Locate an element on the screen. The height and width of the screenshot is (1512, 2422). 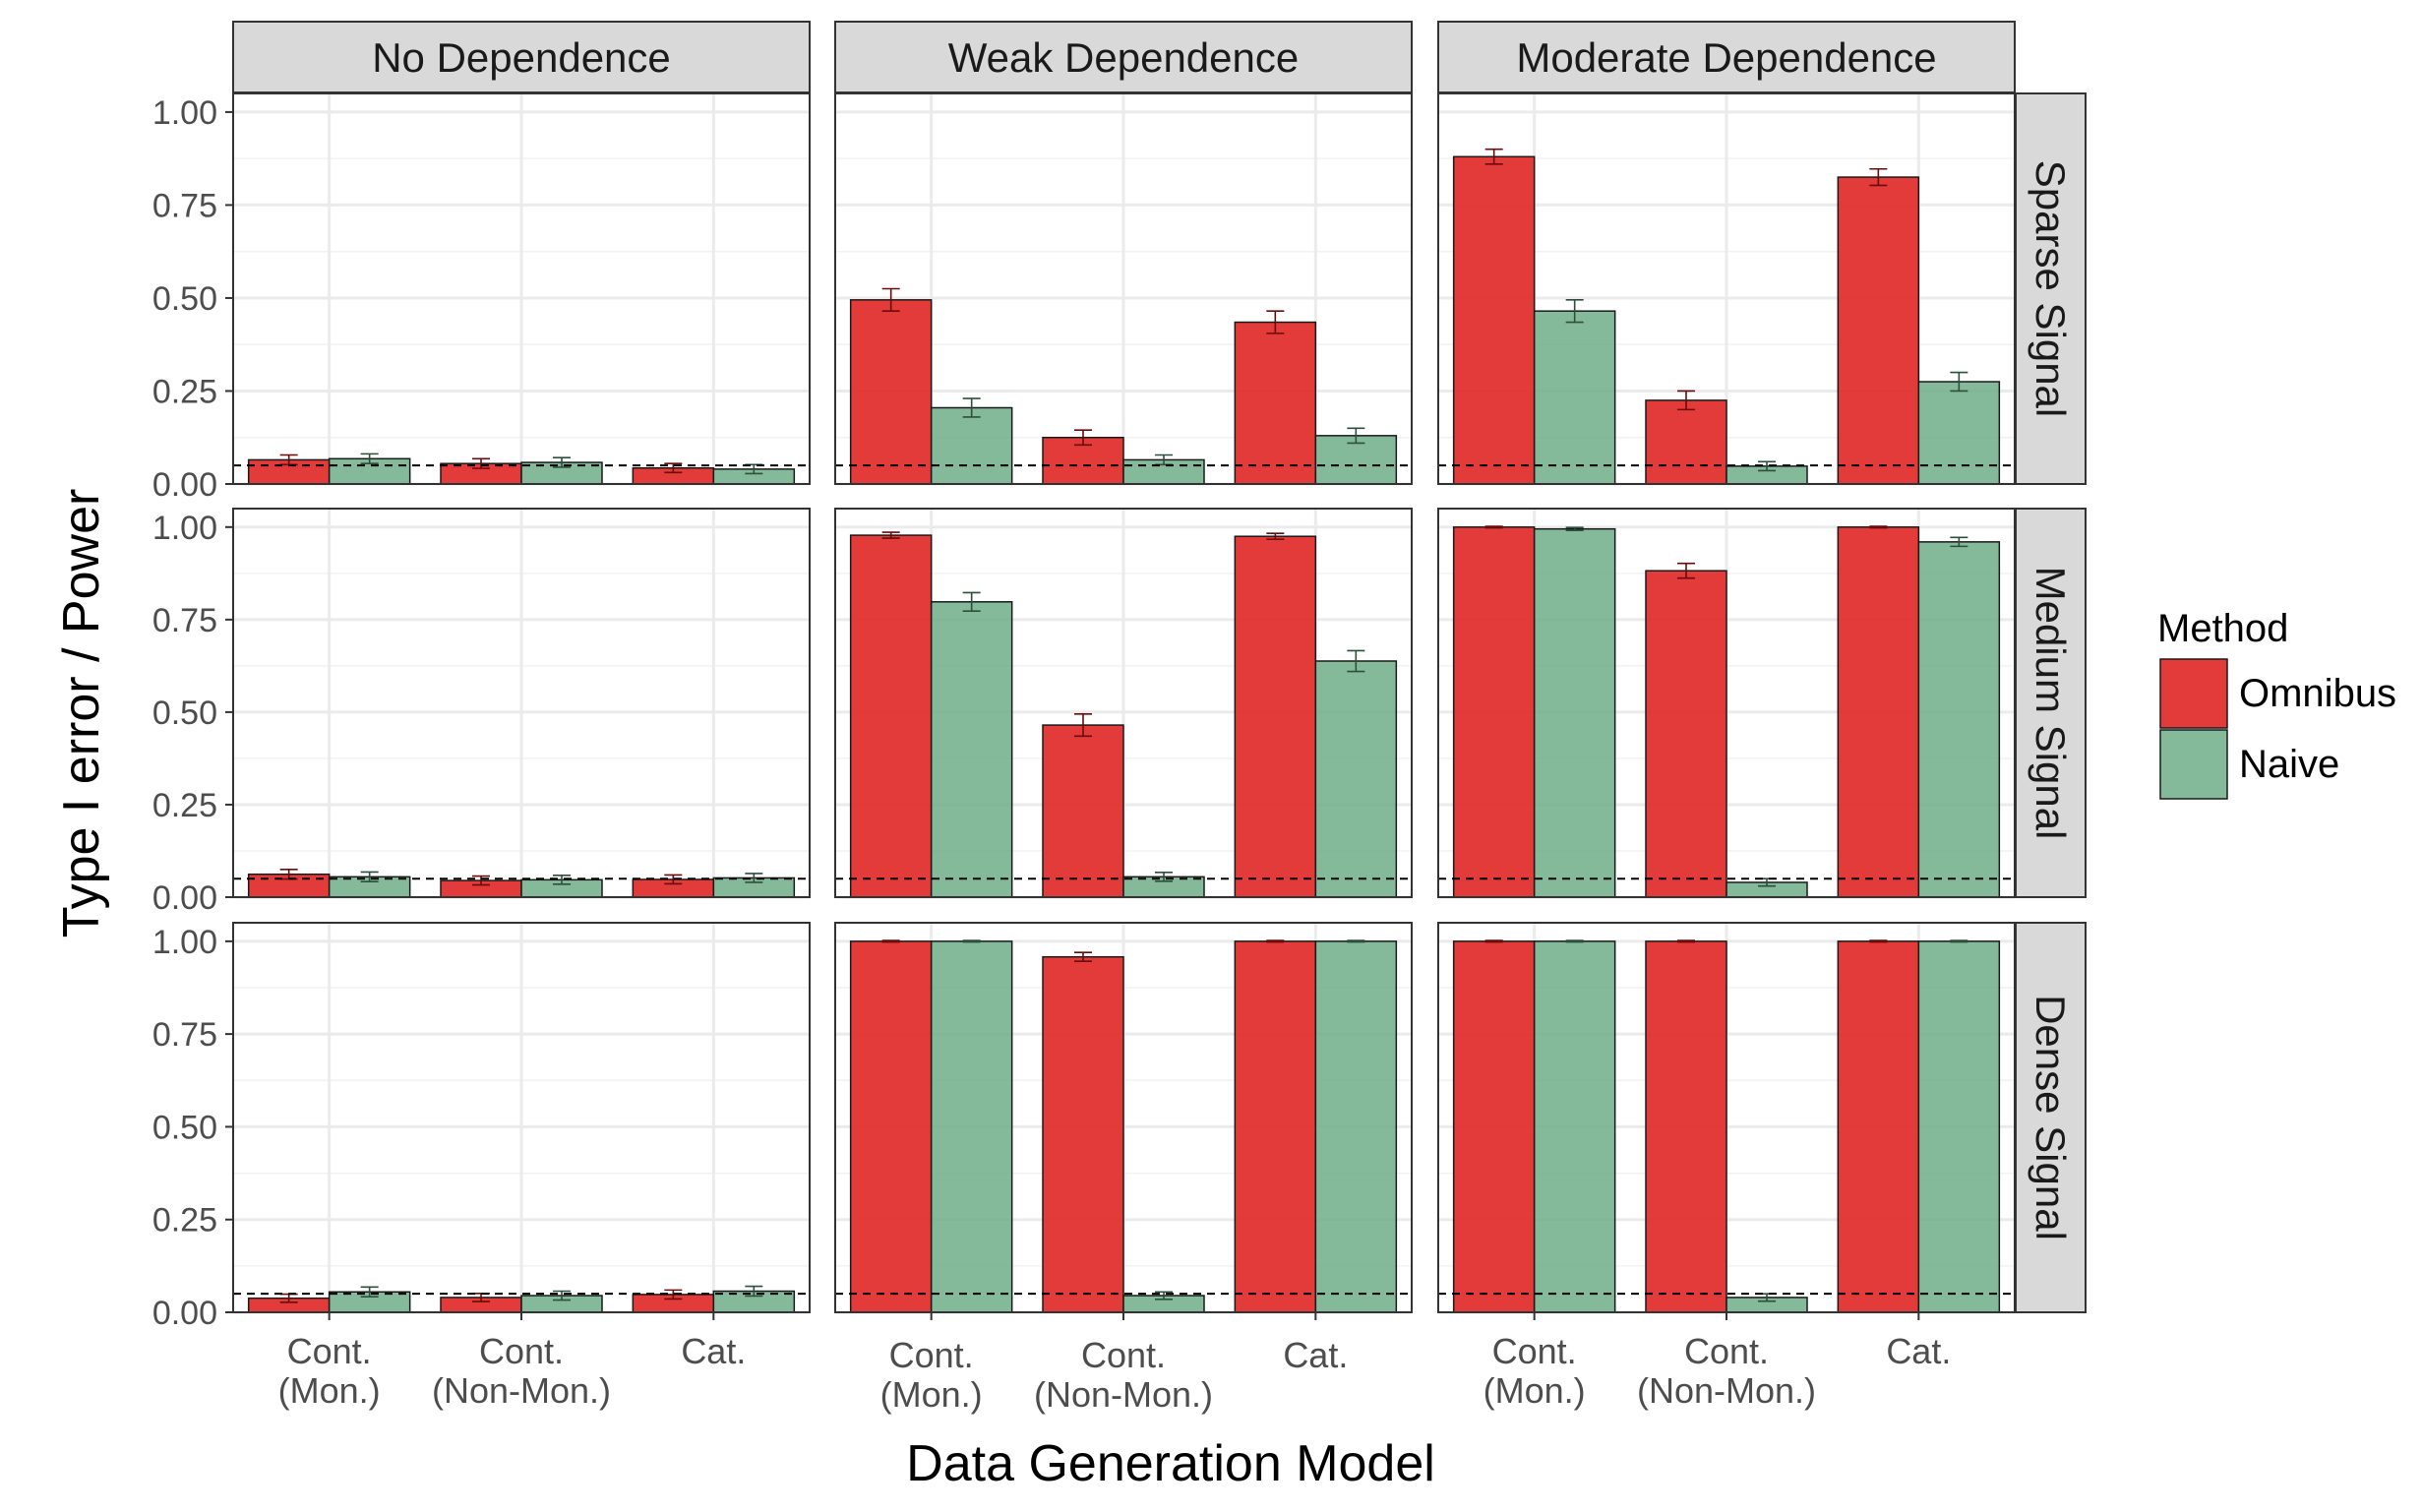
facet-row-label: Dense Signal is located at coordinates (2051, 1118).